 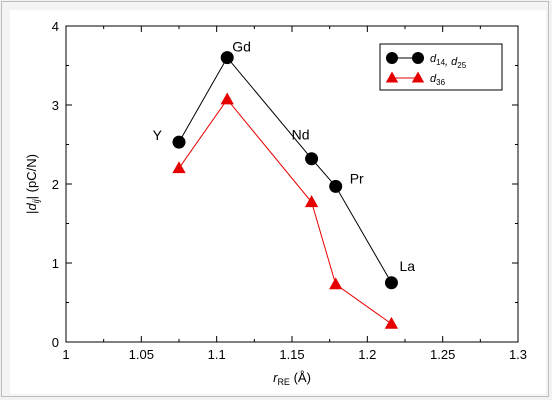 I want to click on y-tick-label: 4, so click(x=55, y=26).